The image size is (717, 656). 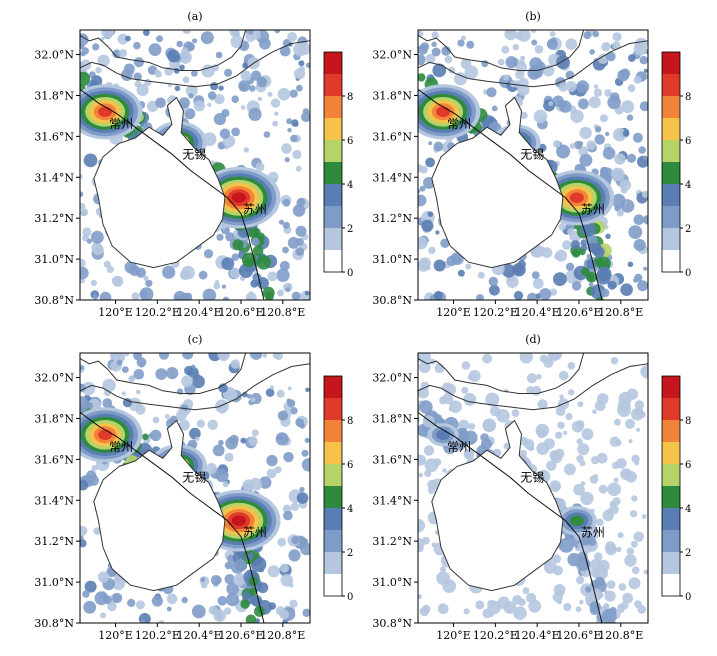 I want to click on x-tick-label: 120.8°E, so click(x=282, y=312).